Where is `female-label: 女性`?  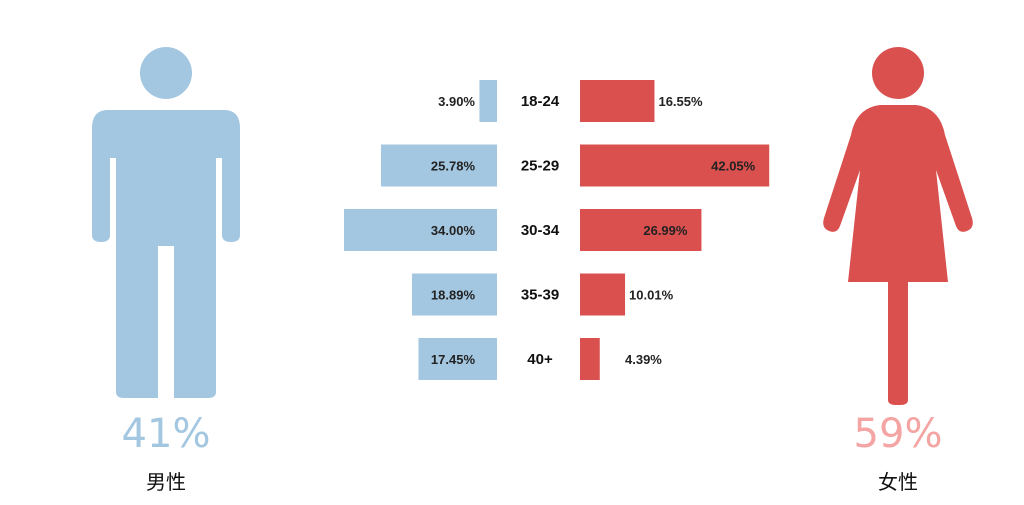 female-label: 女性 is located at coordinates (898, 482).